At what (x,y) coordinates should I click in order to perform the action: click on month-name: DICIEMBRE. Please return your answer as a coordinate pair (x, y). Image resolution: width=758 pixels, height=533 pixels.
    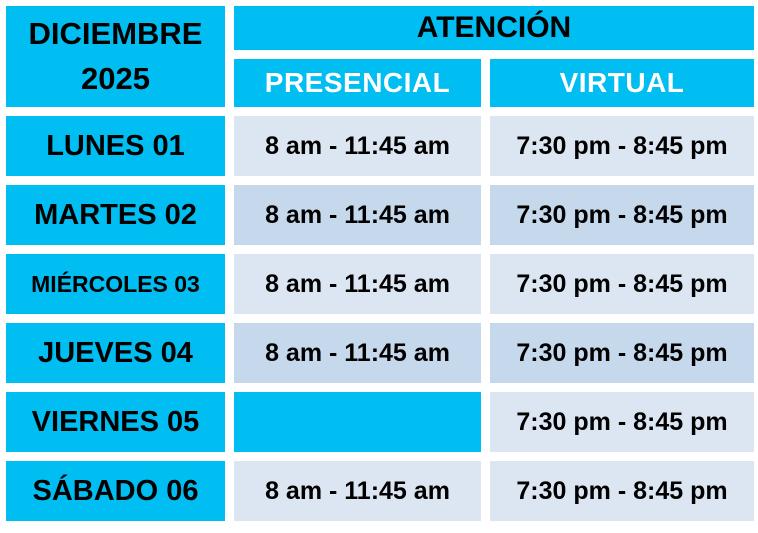
    Looking at the image, I should click on (115, 33).